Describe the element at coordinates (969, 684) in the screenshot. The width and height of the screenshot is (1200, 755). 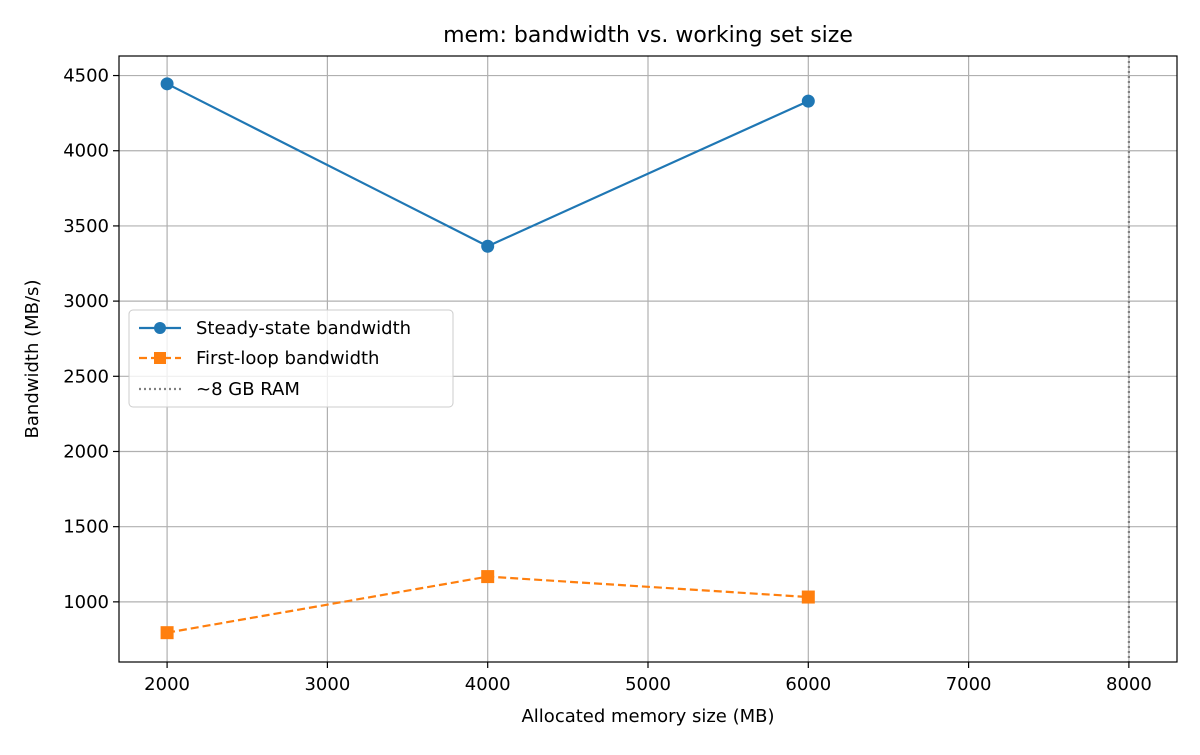
I see `x-tick-label: 7000` at that location.